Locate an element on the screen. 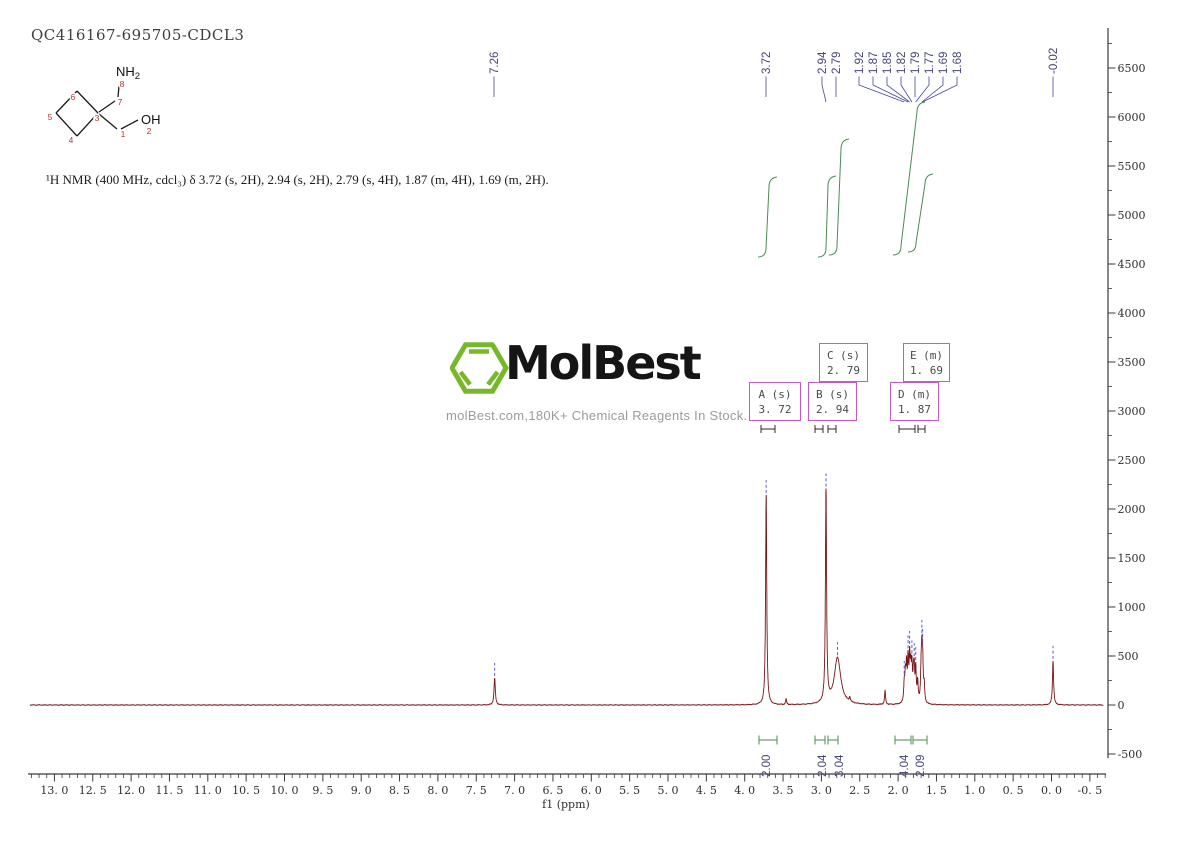  integral-value: 4.04 is located at coordinates (905, 765).